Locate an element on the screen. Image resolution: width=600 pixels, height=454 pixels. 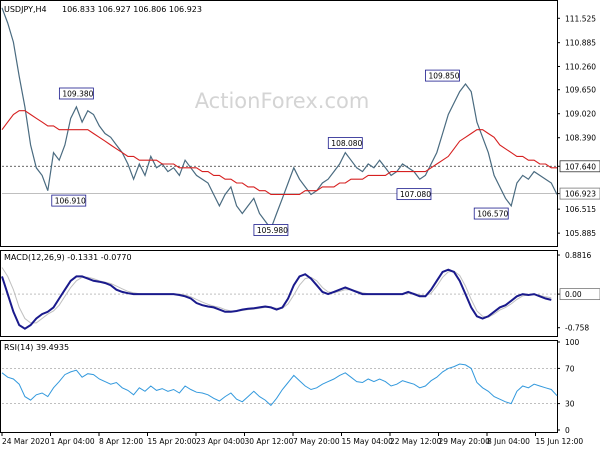
annotation-label: 105.980 is located at coordinates (272, 230).